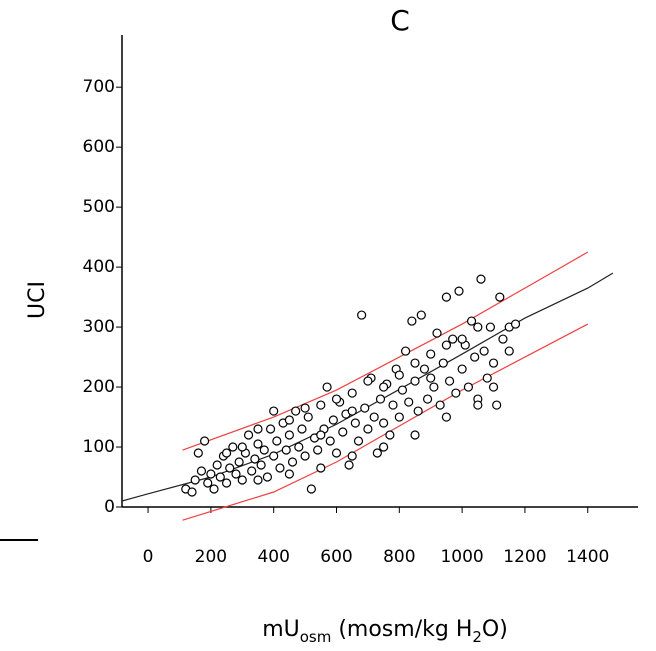 This screenshot has height=651, width=656. What do you see at coordinates (99, 447) in the screenshot?
I see `y-tick-label: 100` at bounding box center [99, 447].